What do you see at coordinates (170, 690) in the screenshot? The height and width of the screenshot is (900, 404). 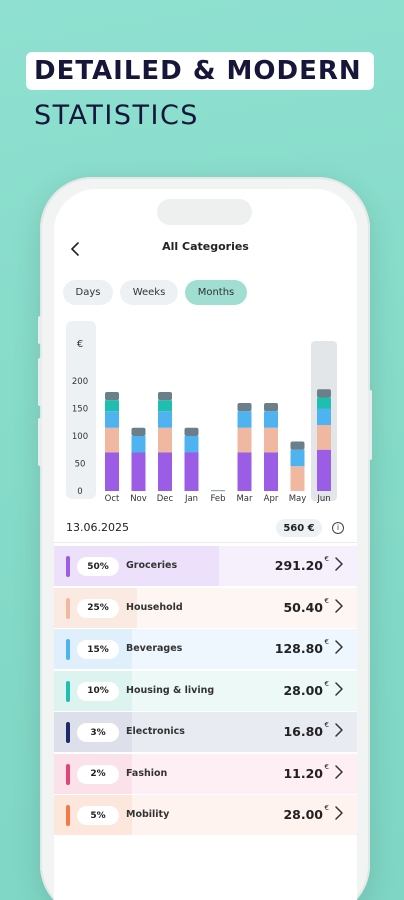 I see `category-name: Housing & living` at bounding box center [170, 690].